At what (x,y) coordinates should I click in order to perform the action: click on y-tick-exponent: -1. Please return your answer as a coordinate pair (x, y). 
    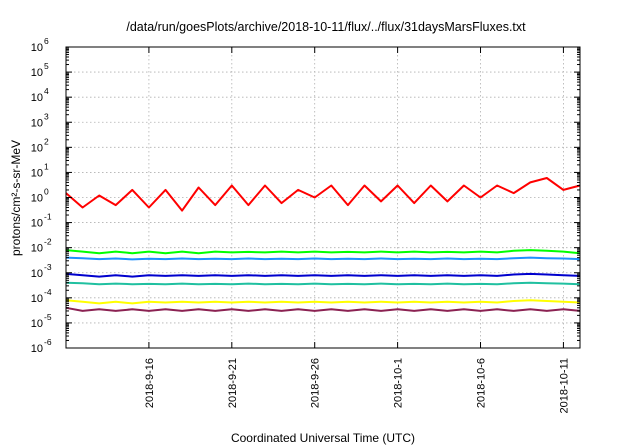
    Looking at the image, I should click on (48, 217).